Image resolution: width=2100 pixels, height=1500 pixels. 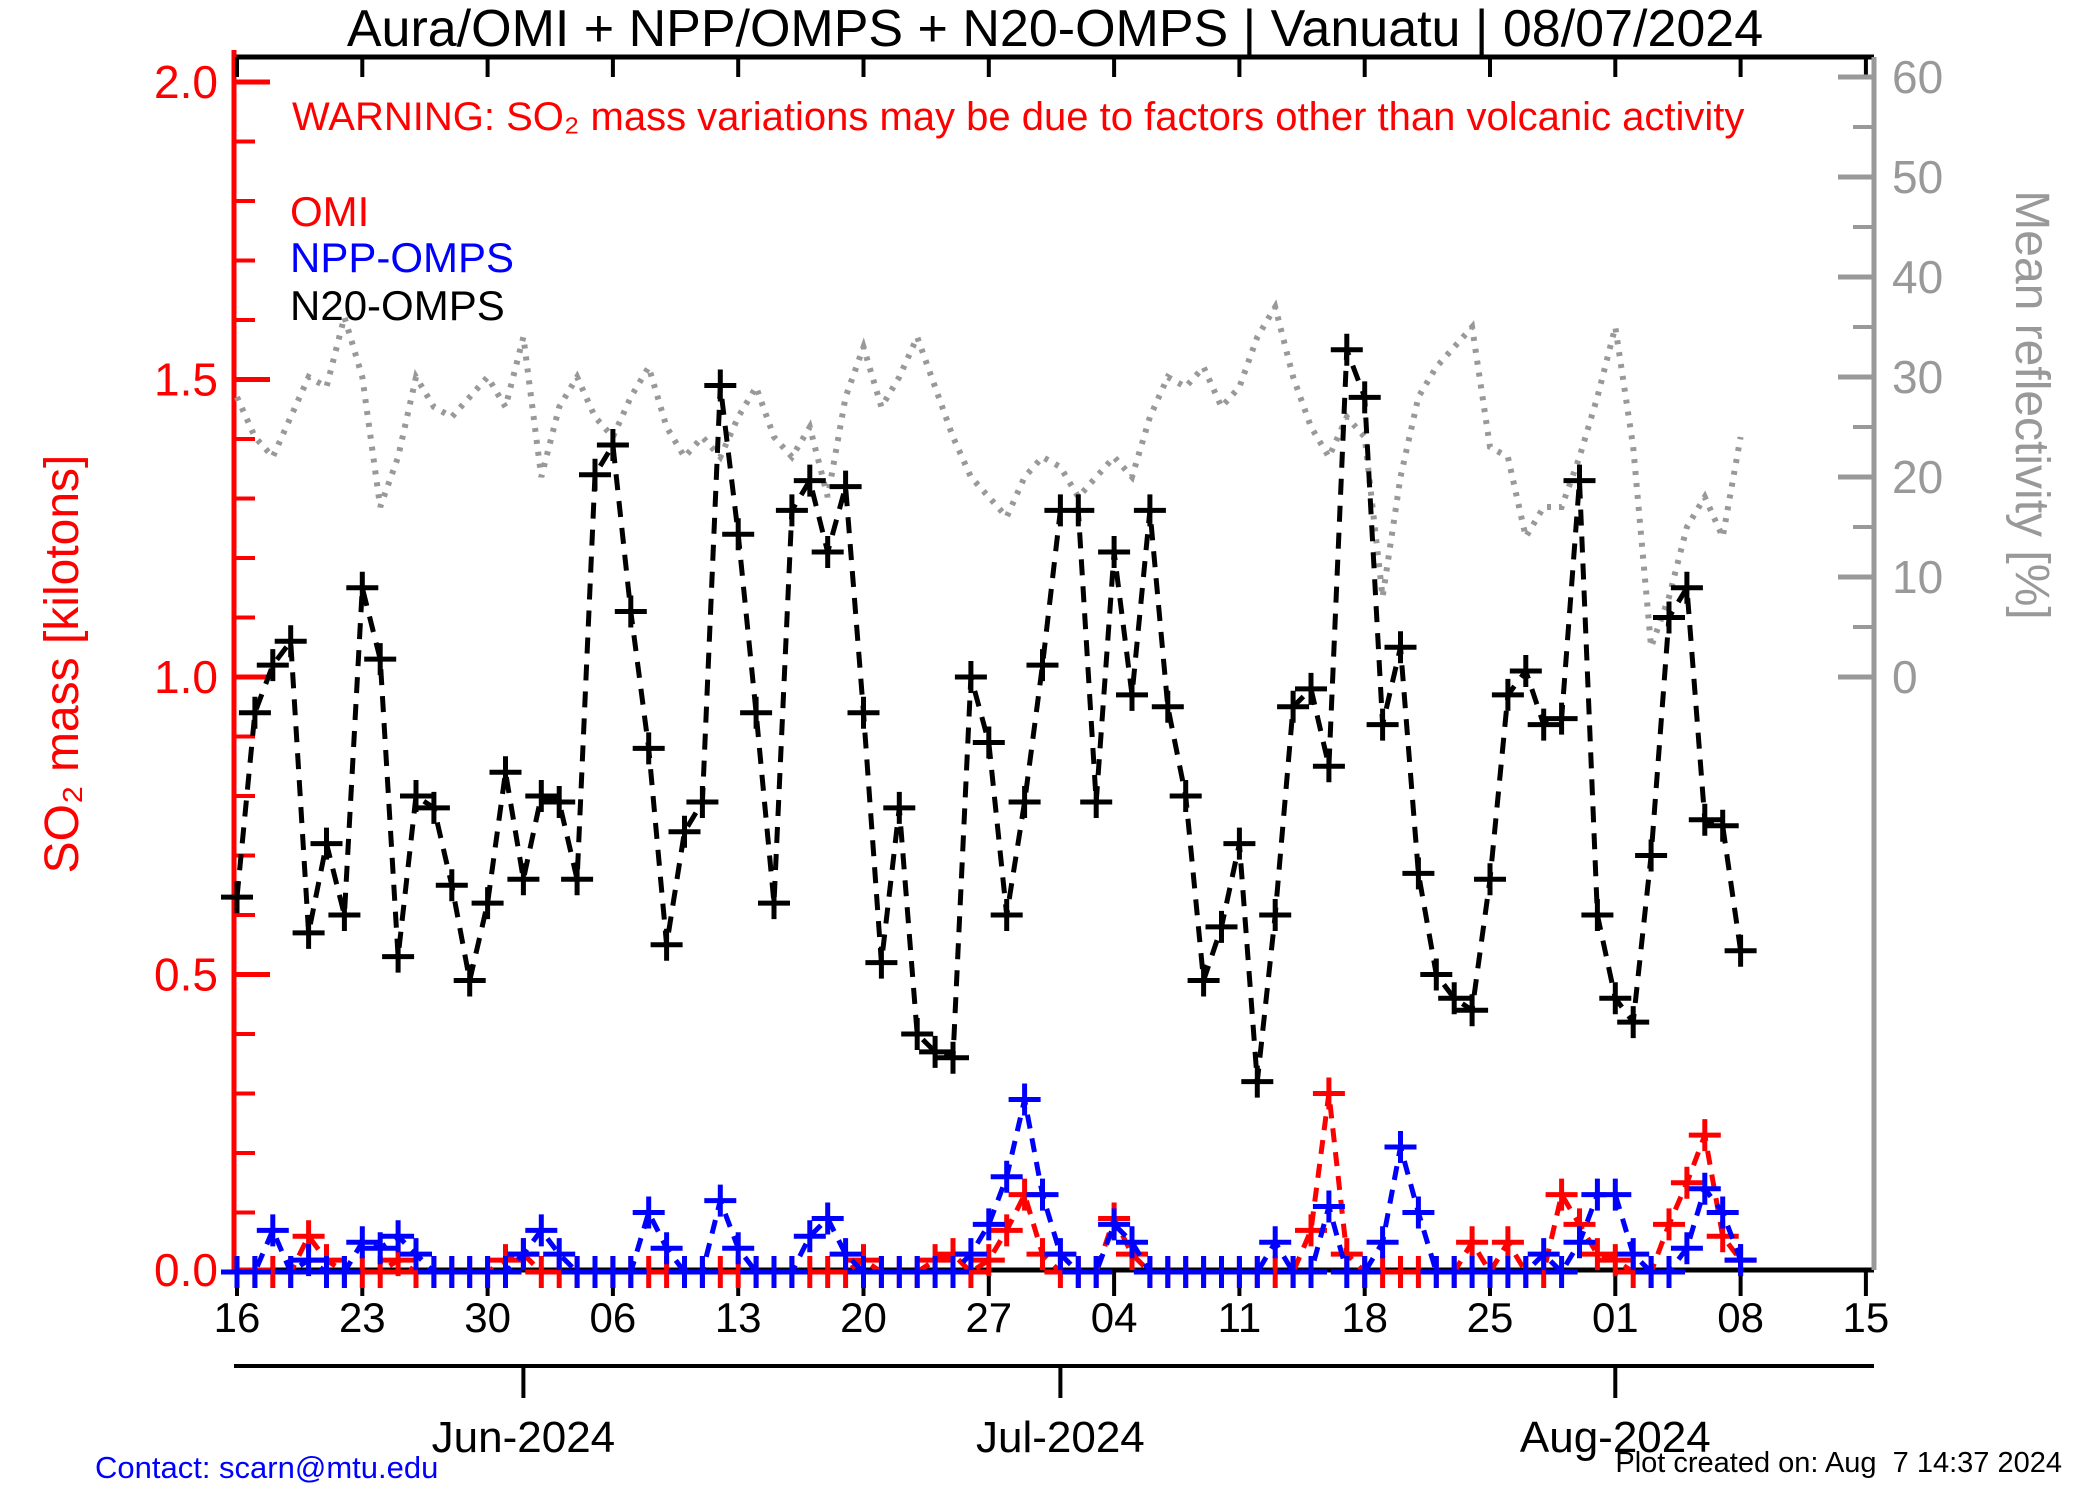 What do you see at coordinates (1615, 1437) in the screenshot?
I see `month-label: Aug-2024` at bounding box center [1615, 1437].